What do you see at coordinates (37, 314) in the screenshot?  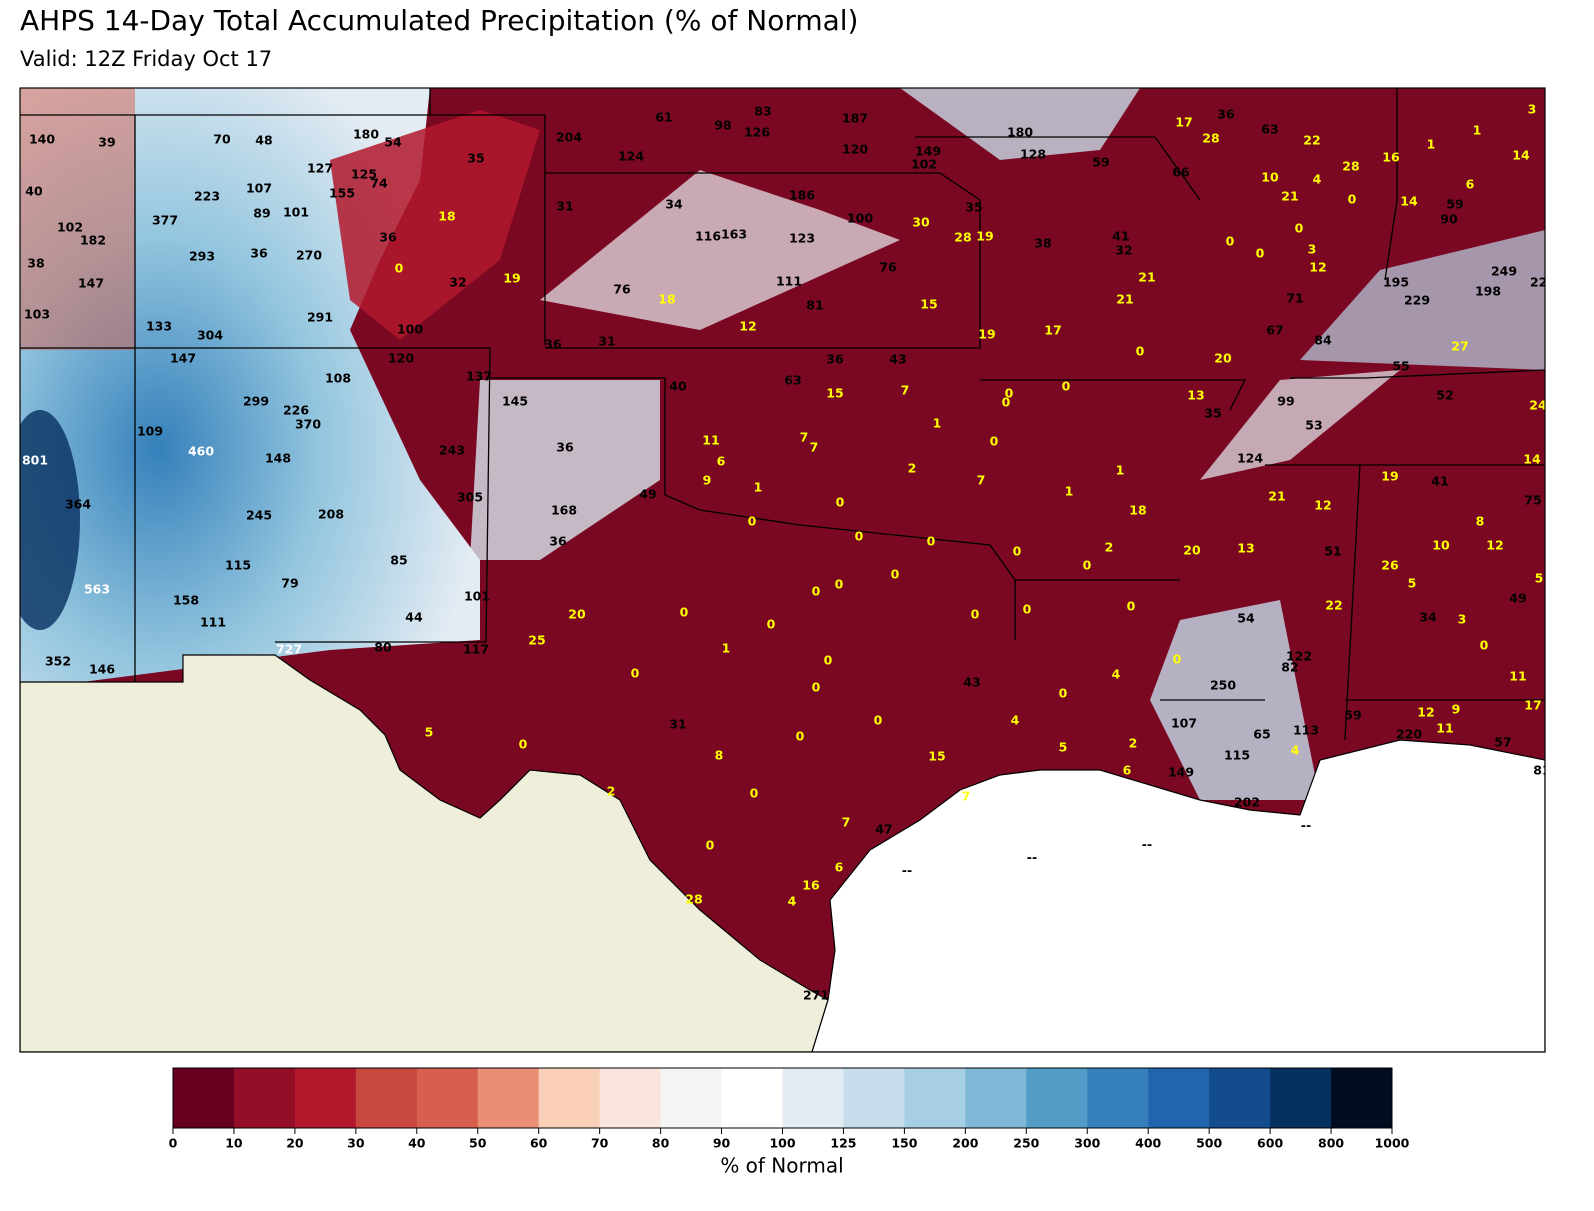 I see `station-value: 103` at bounding box center [37, 314].